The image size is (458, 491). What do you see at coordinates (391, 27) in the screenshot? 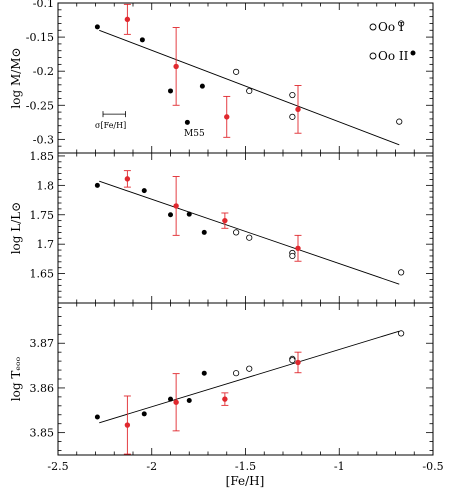
I see `legend-oo1-label: Oo I` at bounding box center [391, 27].